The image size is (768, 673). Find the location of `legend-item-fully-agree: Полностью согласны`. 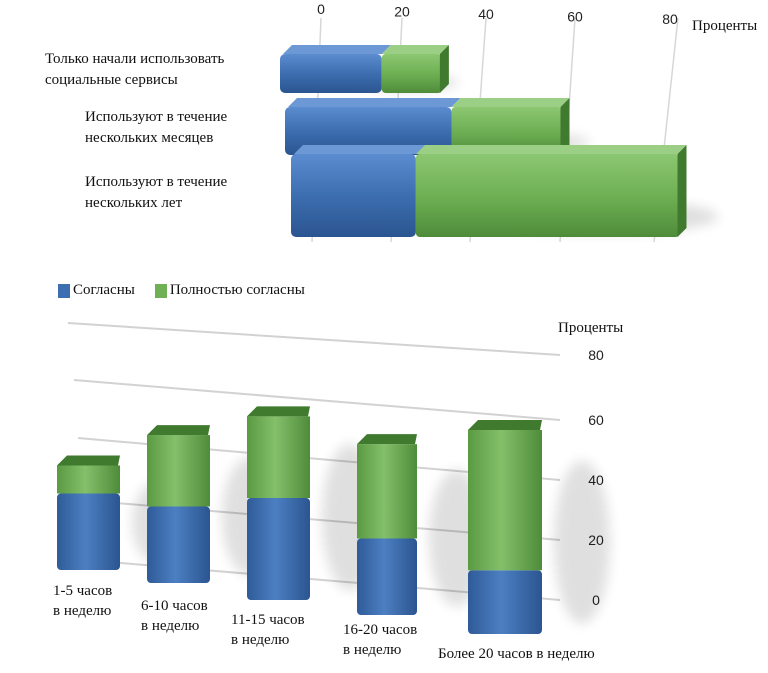

legend-item-fully-agree: Полностью согласны is located at coordinates (229, 290).